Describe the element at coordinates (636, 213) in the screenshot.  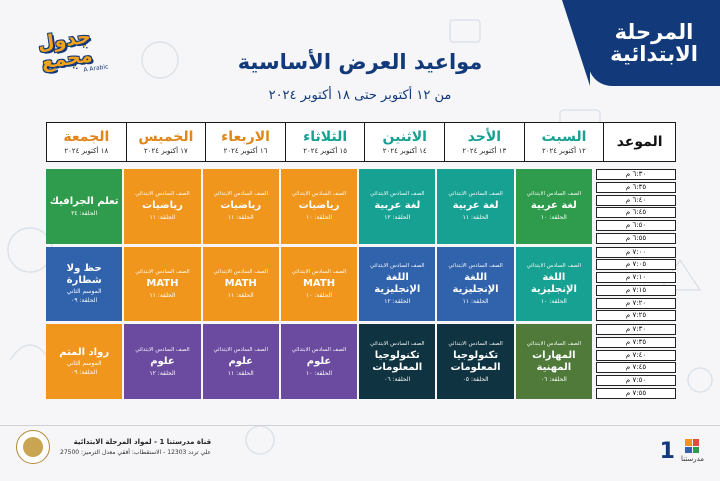
I see `time-slot: ٦:٤٥ م` at that location.